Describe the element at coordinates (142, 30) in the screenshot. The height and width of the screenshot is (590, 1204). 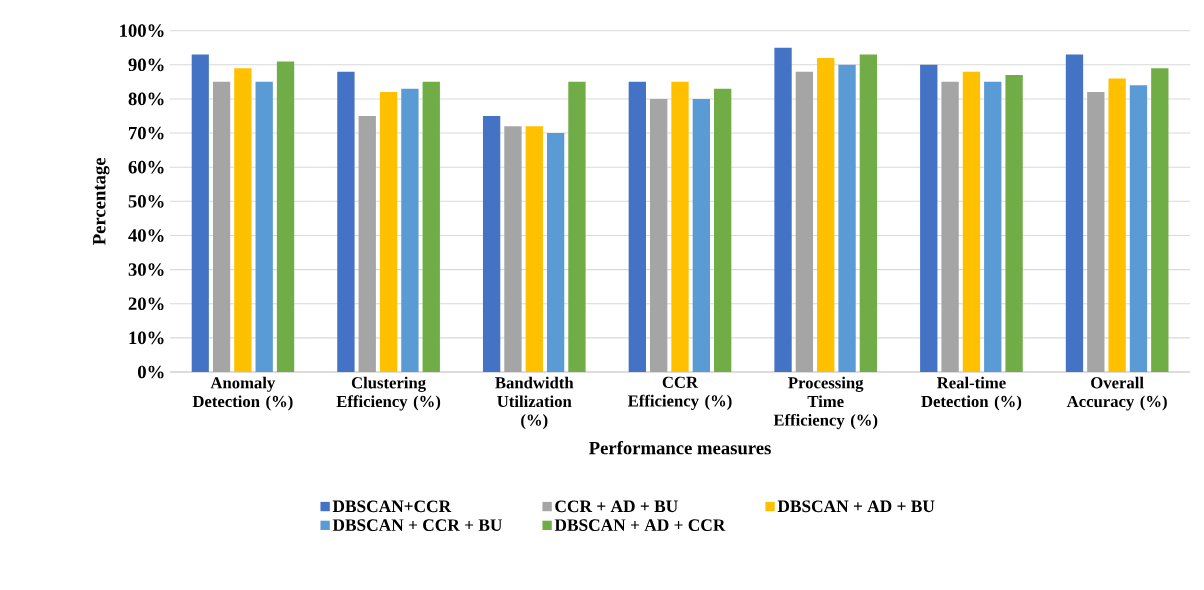
I see `y-tick-label: 100%` at that location.